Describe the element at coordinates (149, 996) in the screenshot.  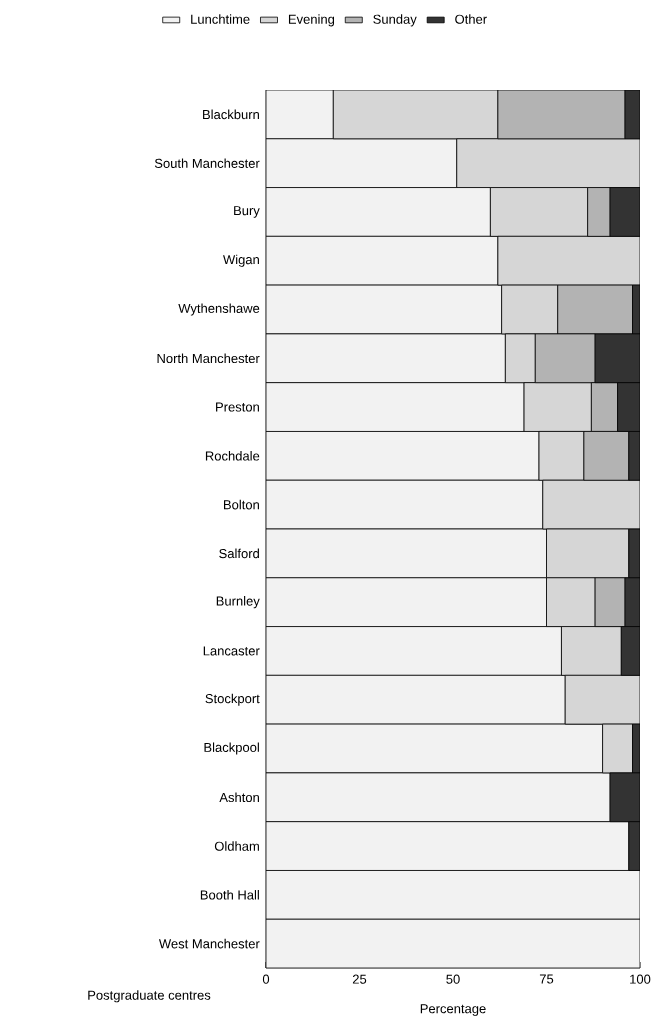
I see `y-axis-title: Postgraduate centres` at that location.